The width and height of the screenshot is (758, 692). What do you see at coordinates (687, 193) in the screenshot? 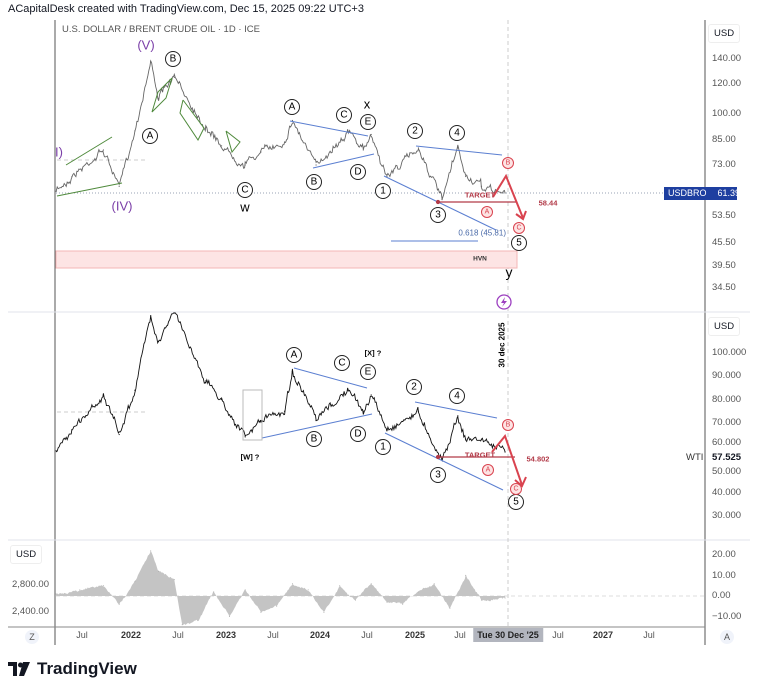
I see `symbol-tag: USDBRO` at bounding box center [687, 193].